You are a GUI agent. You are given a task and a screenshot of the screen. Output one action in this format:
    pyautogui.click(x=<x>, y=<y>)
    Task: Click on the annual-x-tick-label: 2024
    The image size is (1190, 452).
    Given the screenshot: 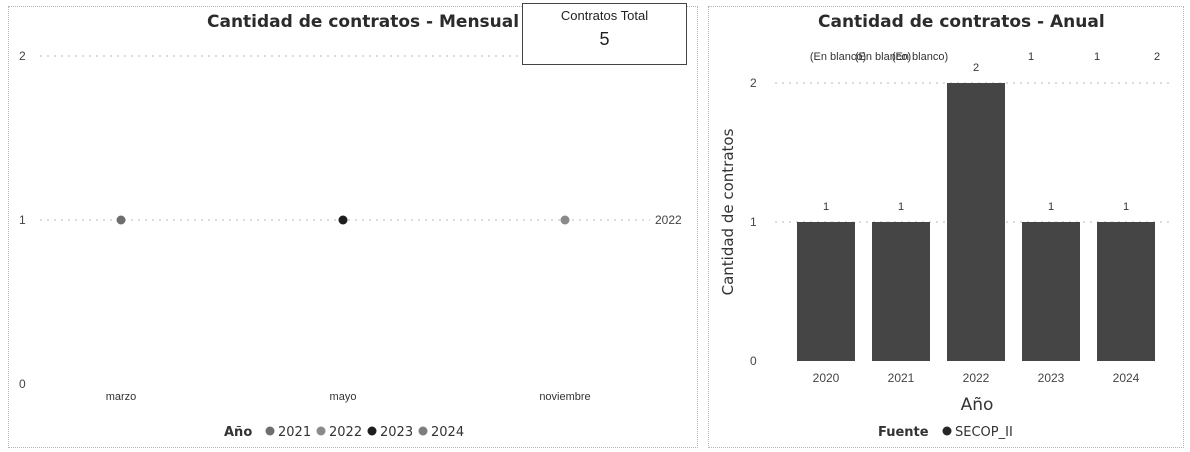 What is the action you would take?
    pyautogui.click(x=1126, y=378)
    